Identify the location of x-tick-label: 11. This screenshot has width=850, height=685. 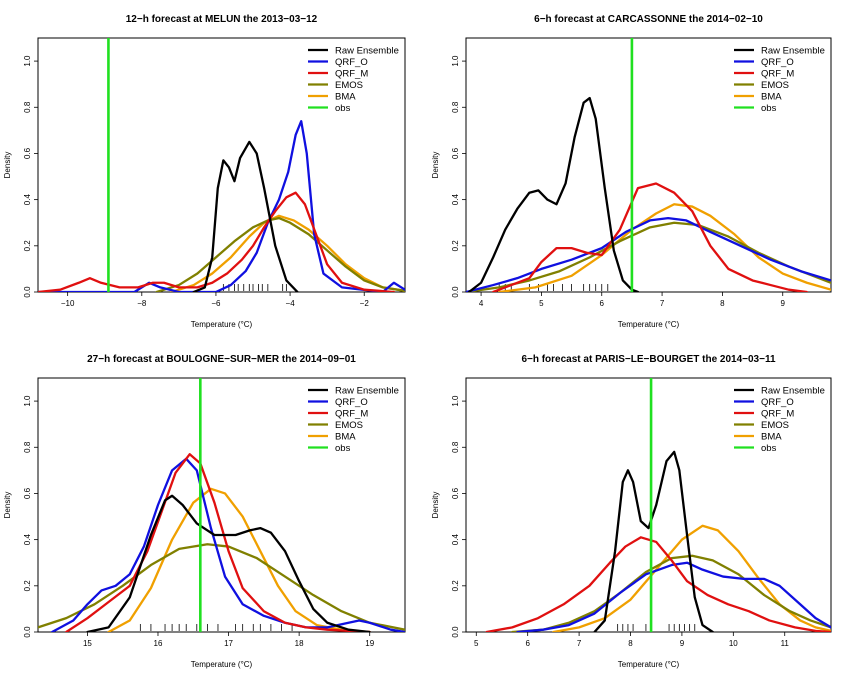
(785, 643).